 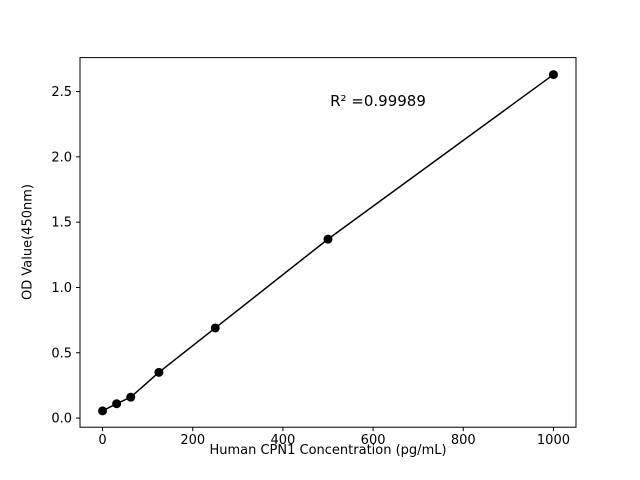 I want to click on x-tick-label: 600, so click(x=373, y=440).